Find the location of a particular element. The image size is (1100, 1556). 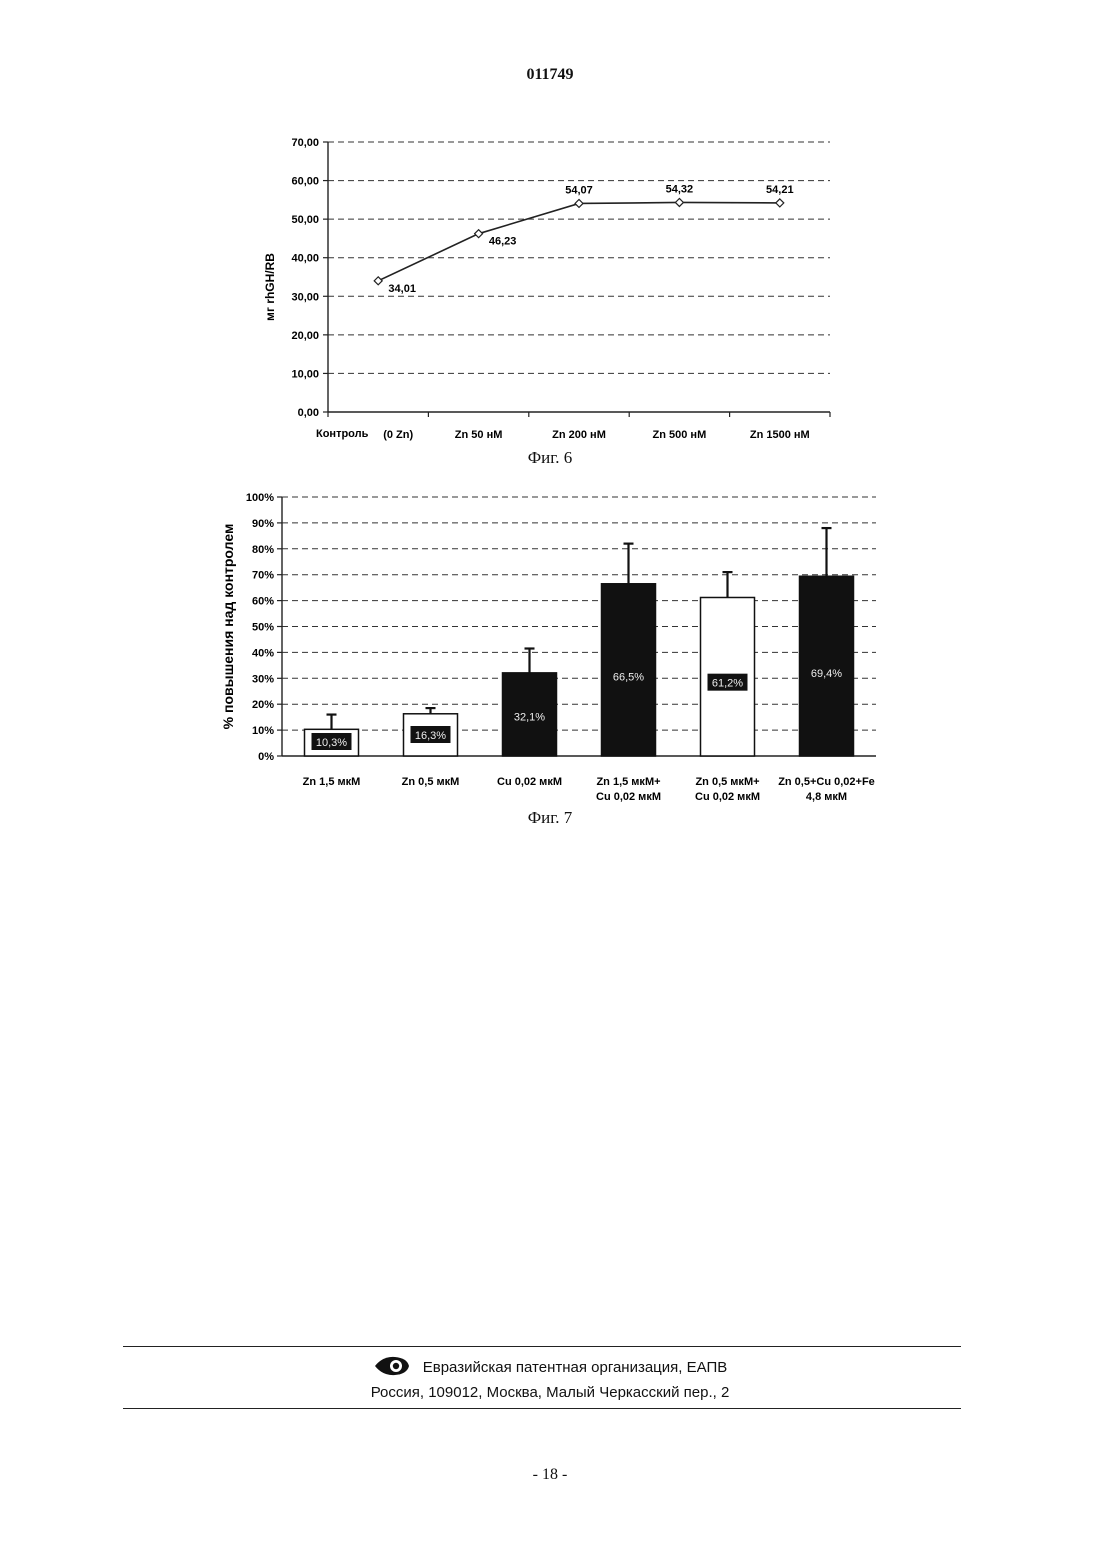

fig6-y-tick-label: 50,00 is located at coordinates (305, 220).